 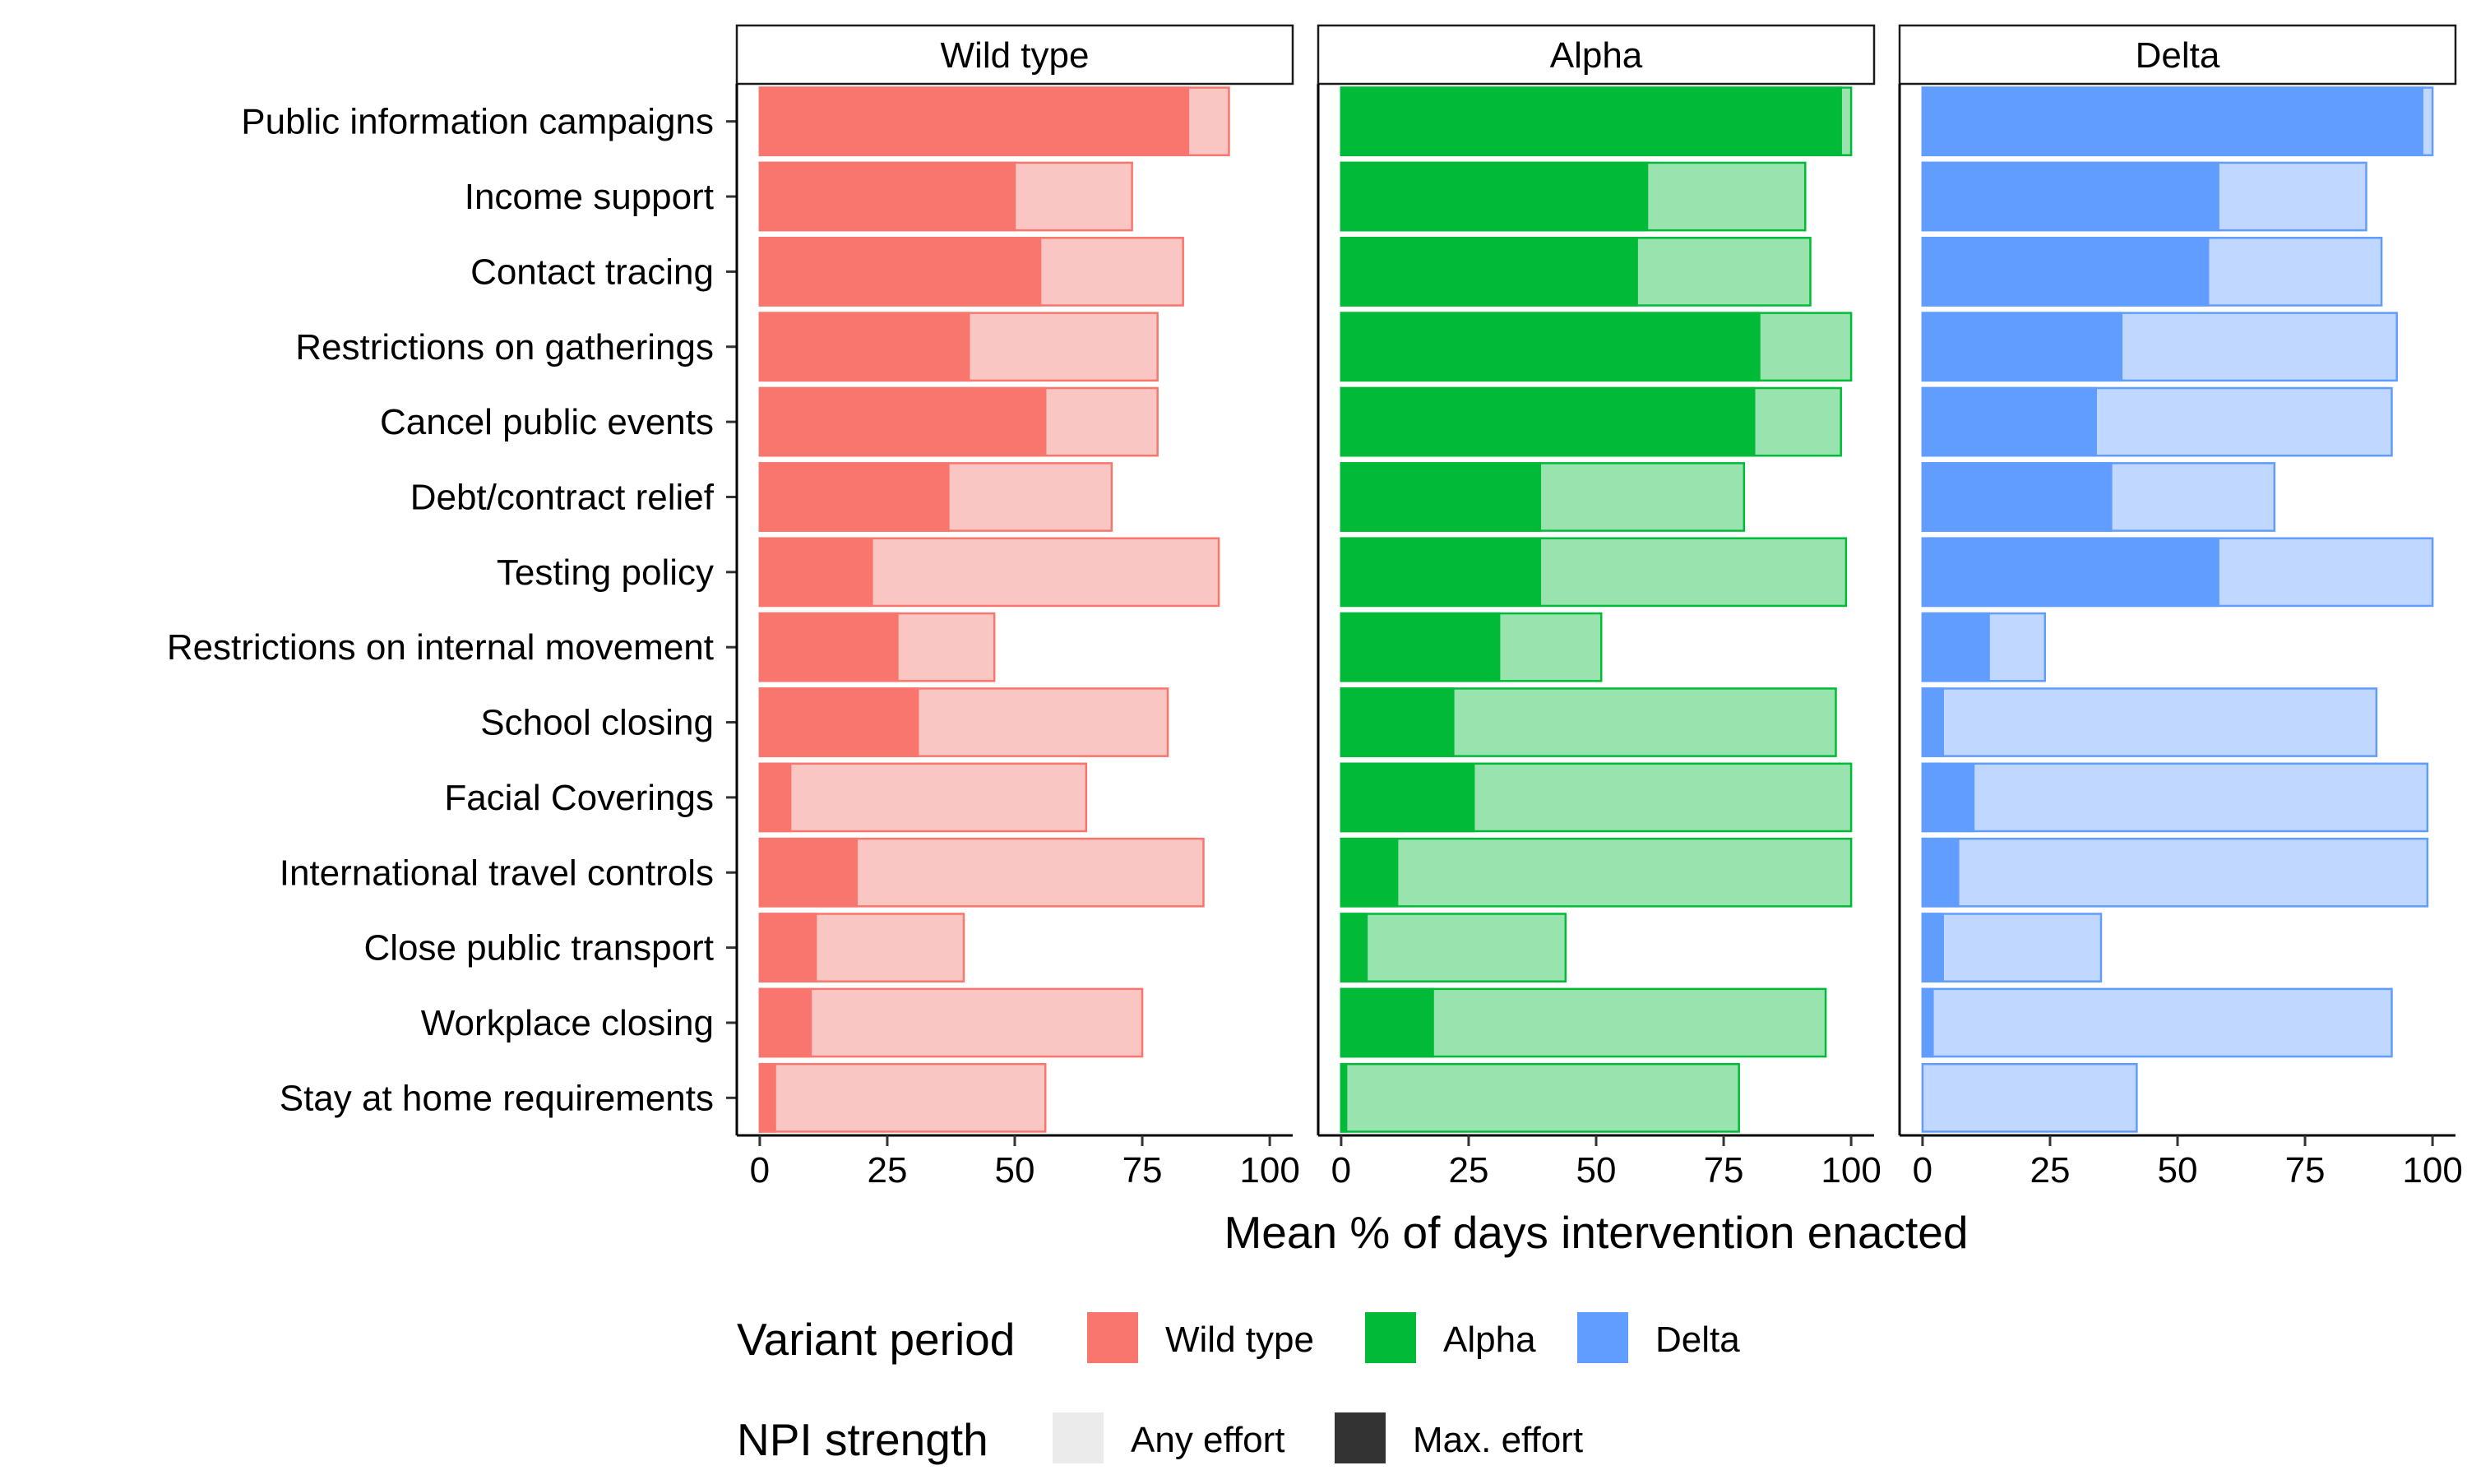 What do you see at coordinates (1239, 1340) in the screenshot?
I see `legend-label-variant: Wild type` at bounding box center [1239, 1340].